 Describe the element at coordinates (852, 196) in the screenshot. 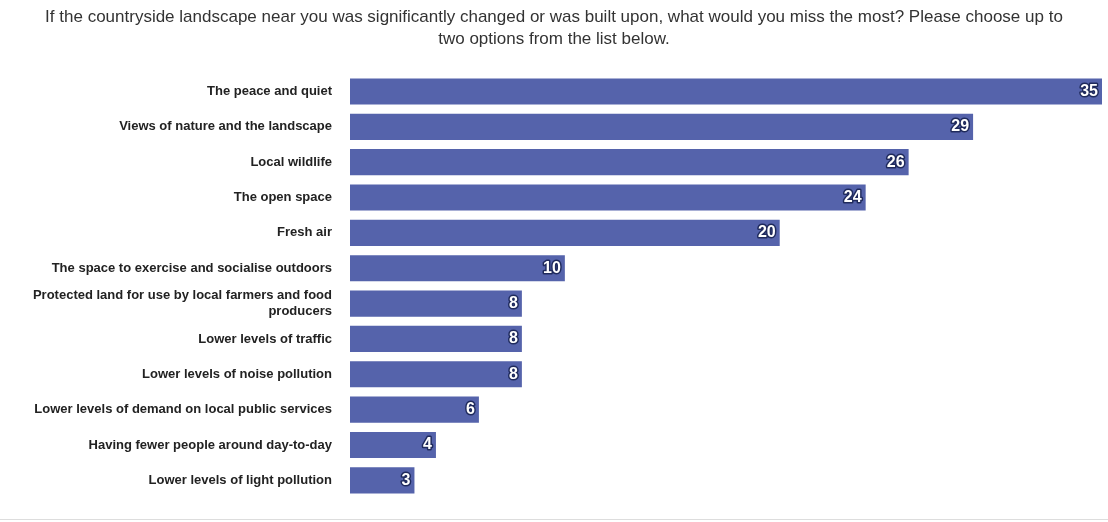

I see `data-label: 24` at that location.